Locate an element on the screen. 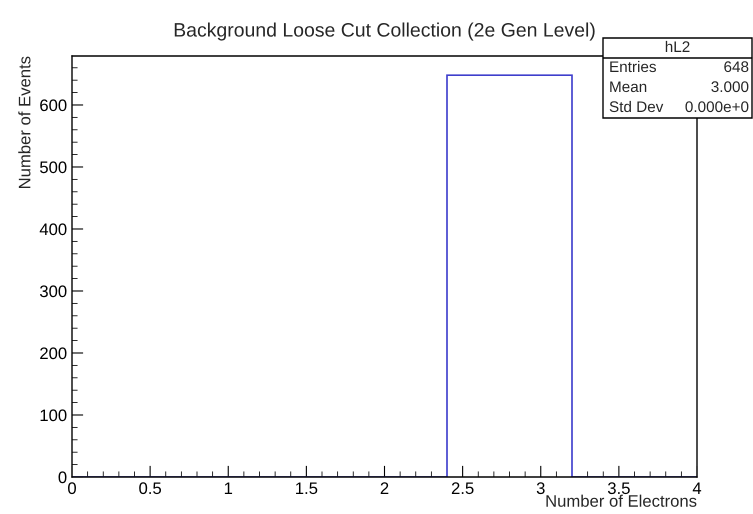 Image resolution: width=753 pixels, height=514 pixels. x-tick-label: 4 is located at coordinates (697, 488).